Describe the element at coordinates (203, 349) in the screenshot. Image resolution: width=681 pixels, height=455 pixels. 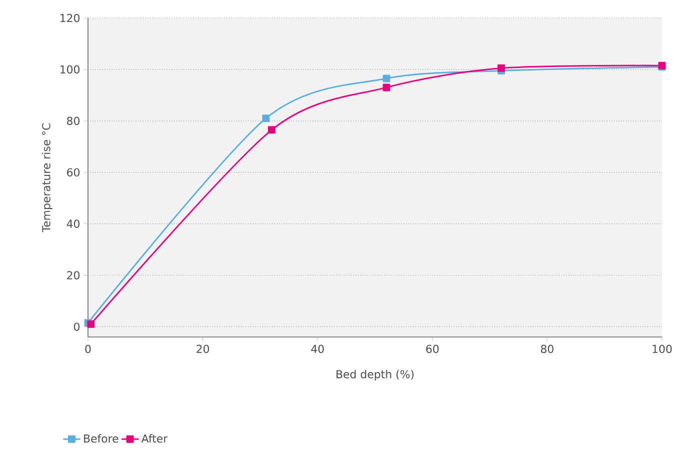
I see `x-tick-label: 20` at that location.